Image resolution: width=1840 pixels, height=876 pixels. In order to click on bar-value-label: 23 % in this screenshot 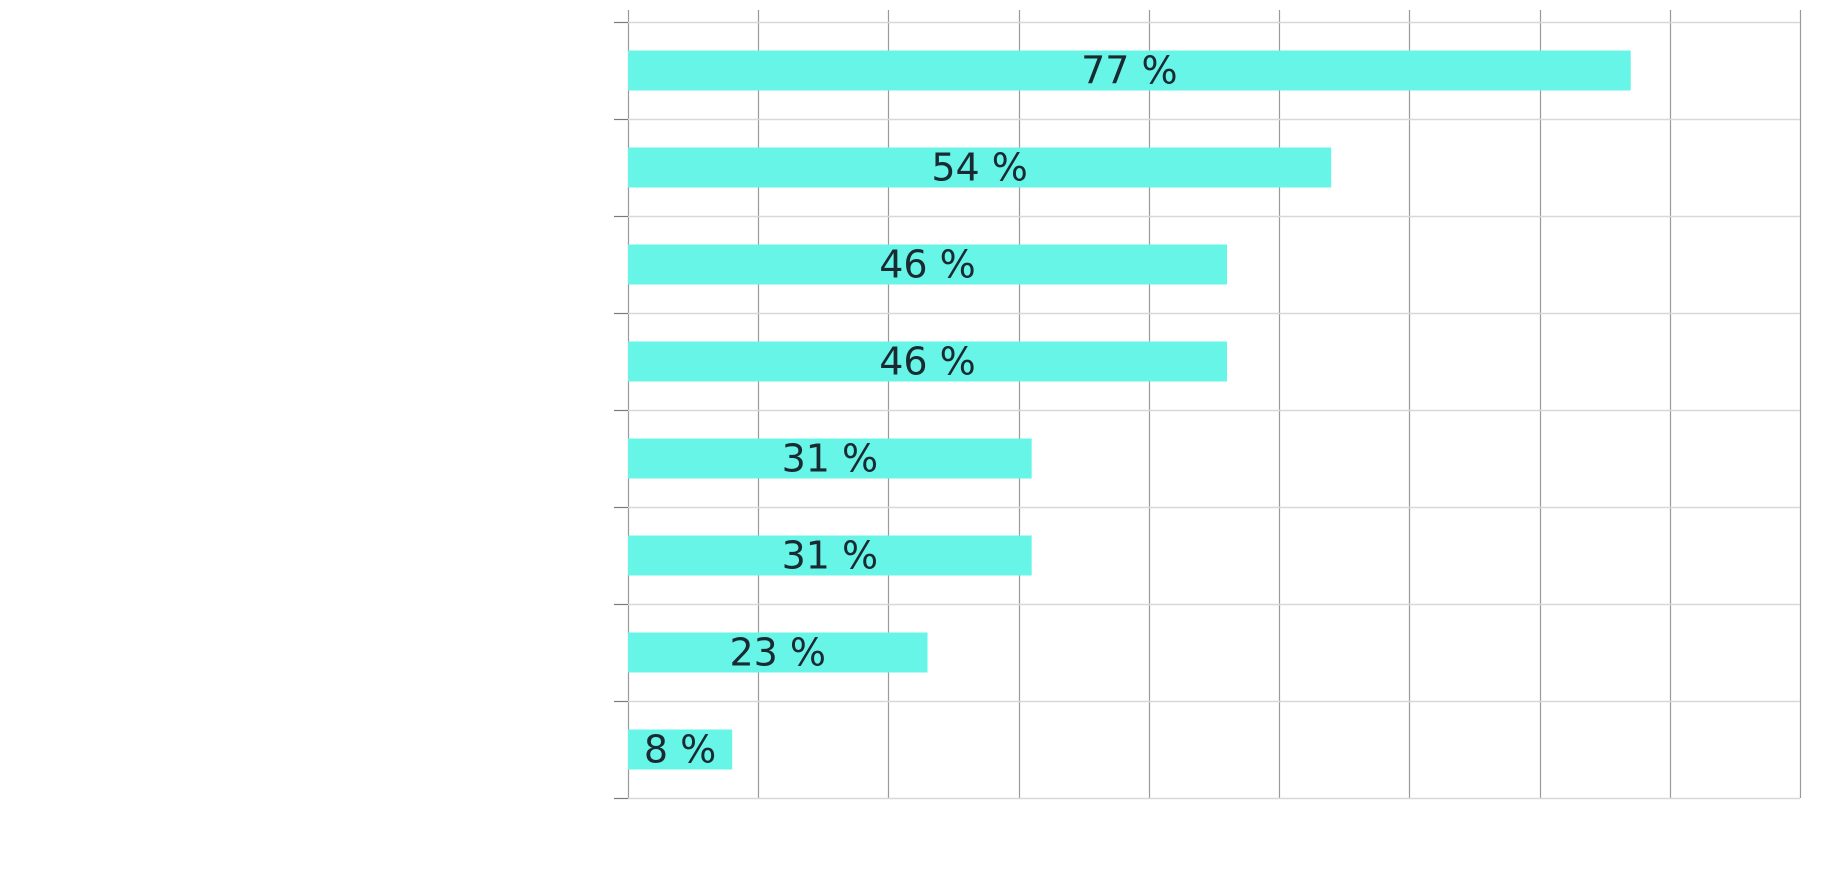, I will do `click(777, 653)`.